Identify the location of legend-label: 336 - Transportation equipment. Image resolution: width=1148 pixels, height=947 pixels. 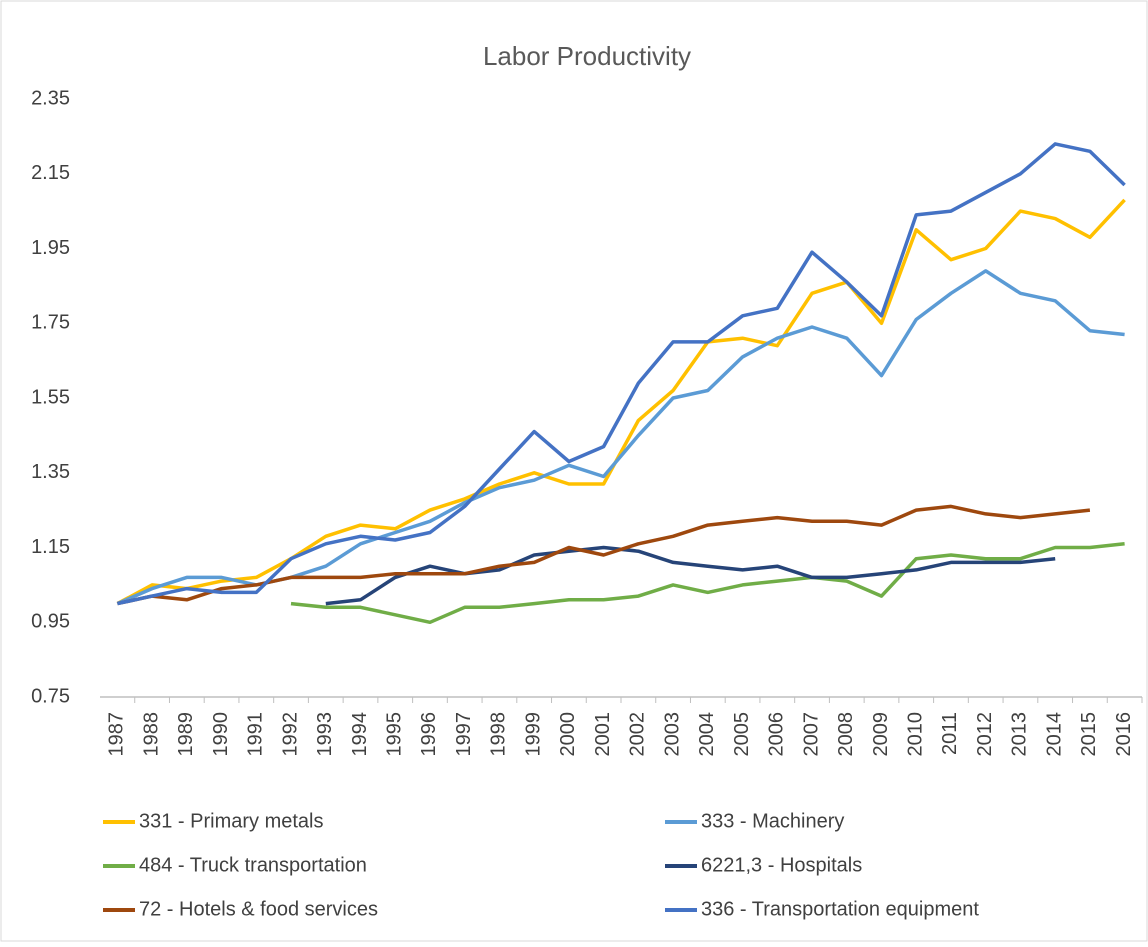
(840, 909).